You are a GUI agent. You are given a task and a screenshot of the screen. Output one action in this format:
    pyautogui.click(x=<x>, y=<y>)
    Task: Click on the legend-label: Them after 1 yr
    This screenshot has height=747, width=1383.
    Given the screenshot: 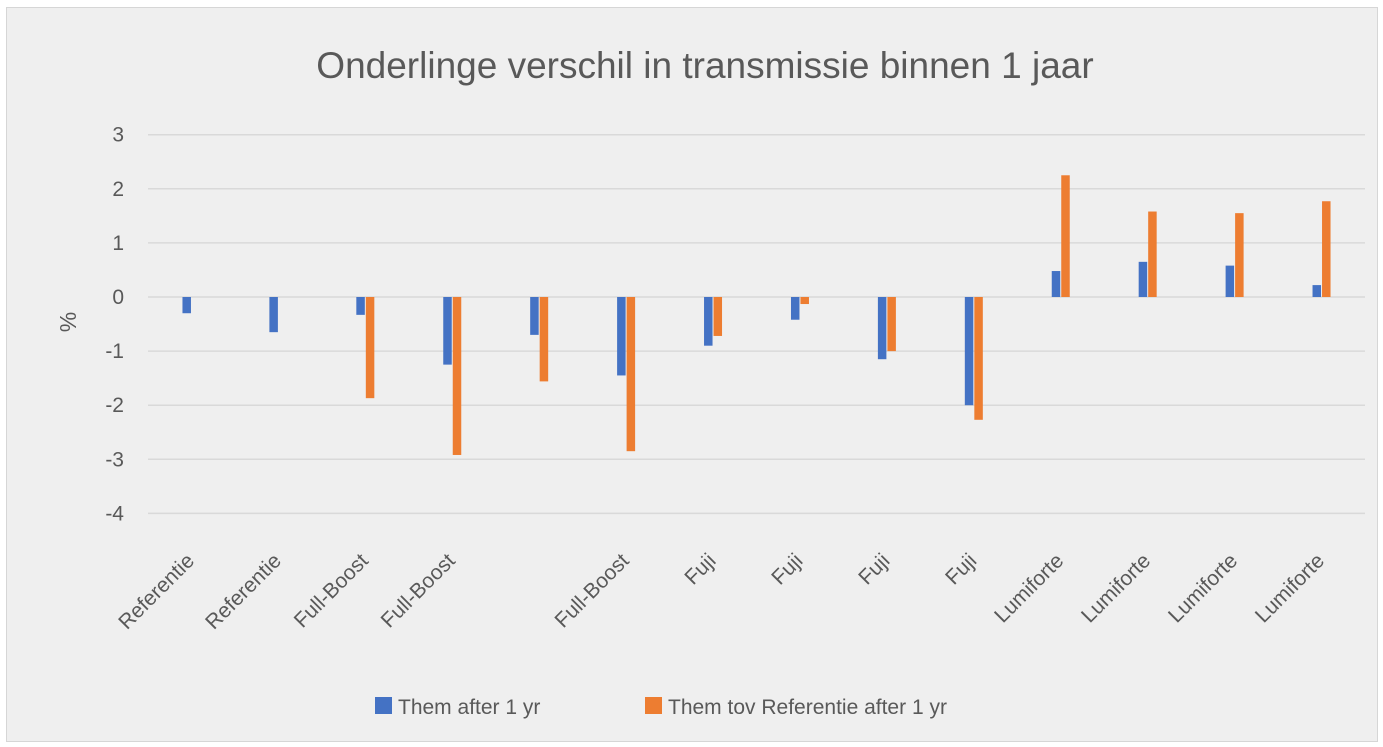 What is the action you would take?
    pyautogui.click(x=469, y=707)
    